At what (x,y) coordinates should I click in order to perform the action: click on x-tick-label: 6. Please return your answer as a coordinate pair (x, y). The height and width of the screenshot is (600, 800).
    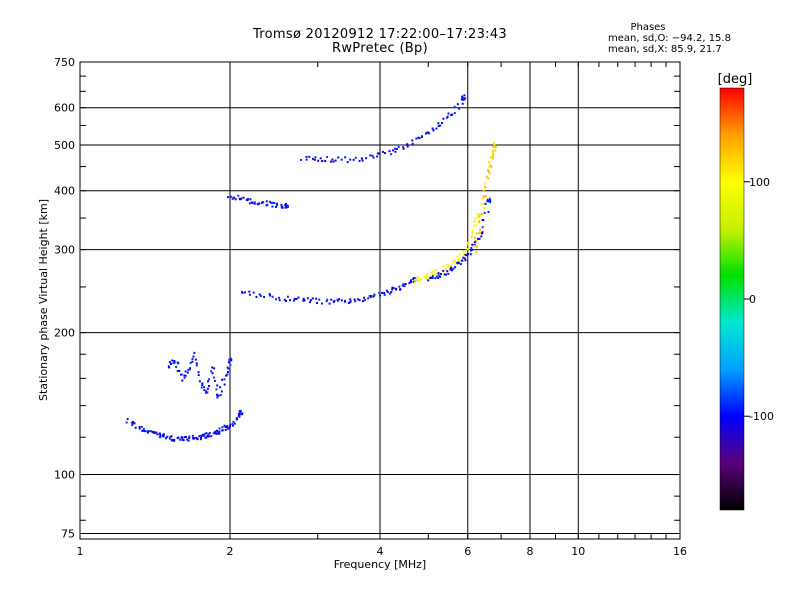
    Looking at the image, I should click on (467, 551).